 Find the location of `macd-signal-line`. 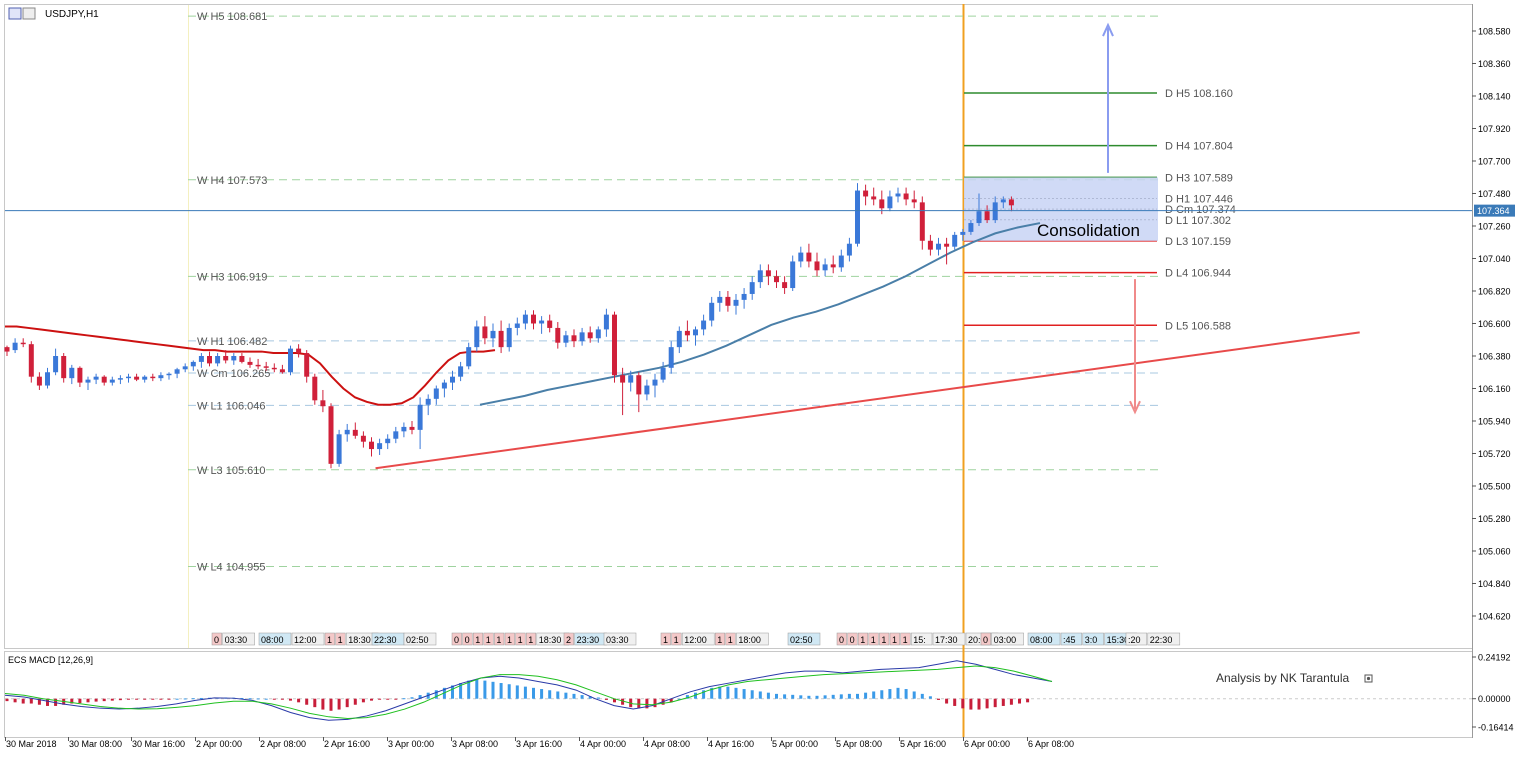

macd-signal-line is located at coordinates (528, 692).